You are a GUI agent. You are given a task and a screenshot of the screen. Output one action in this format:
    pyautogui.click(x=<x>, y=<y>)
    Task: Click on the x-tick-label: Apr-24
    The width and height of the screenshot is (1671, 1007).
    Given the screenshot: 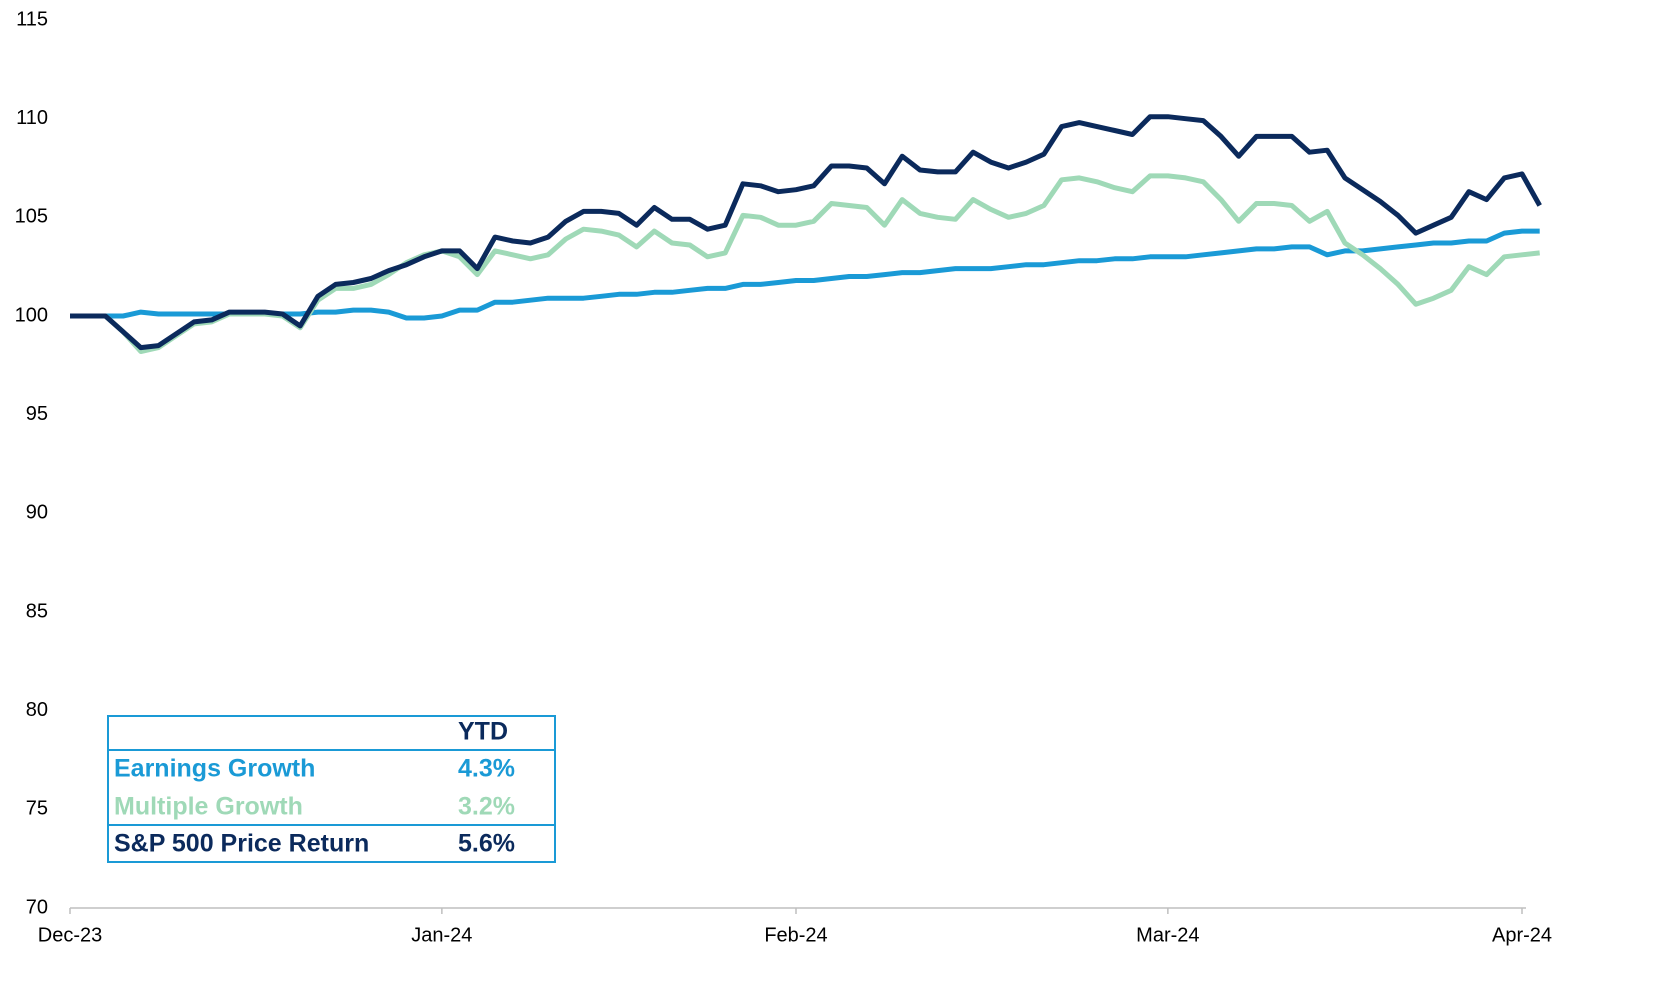 What is the action you would take?
    pyautogui.click(x=1522, y=935)
    